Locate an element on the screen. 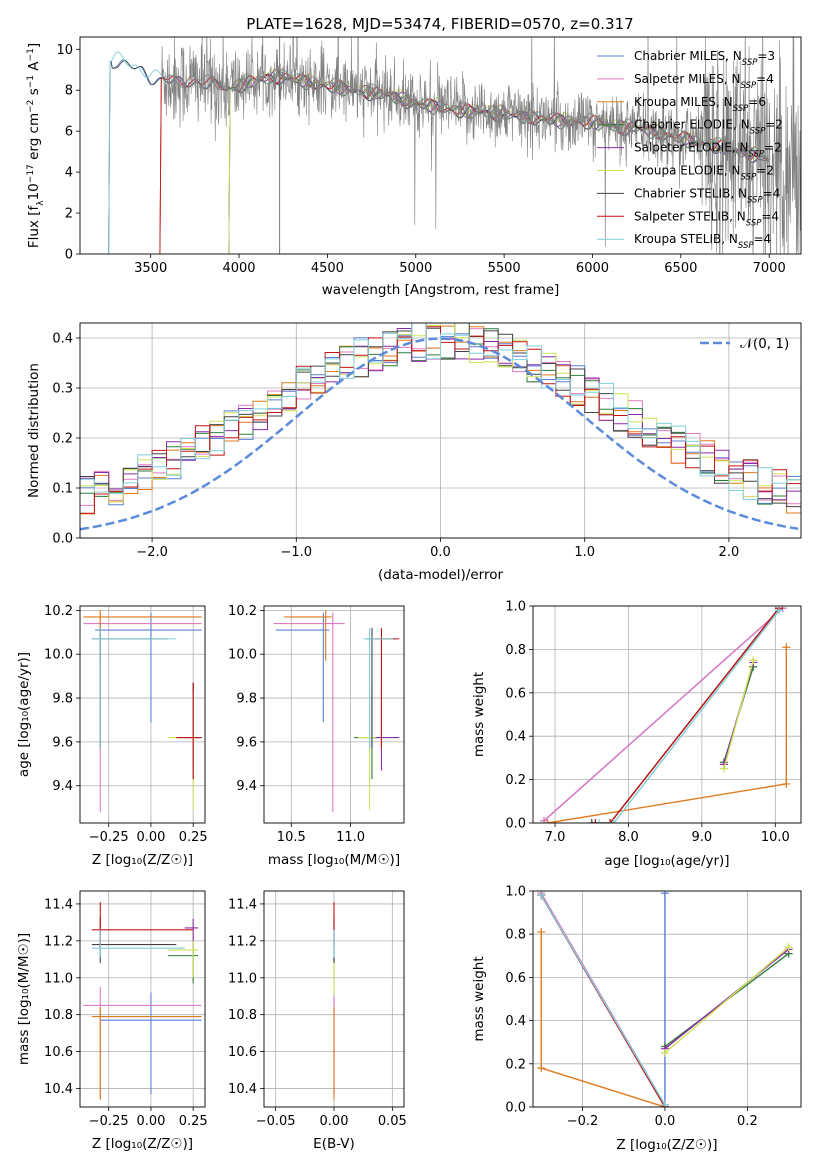 This screenshot has height=1170, width=819. legend-label: Kroupa MILES, NSSP=6 is located at coordinates (700, 104).